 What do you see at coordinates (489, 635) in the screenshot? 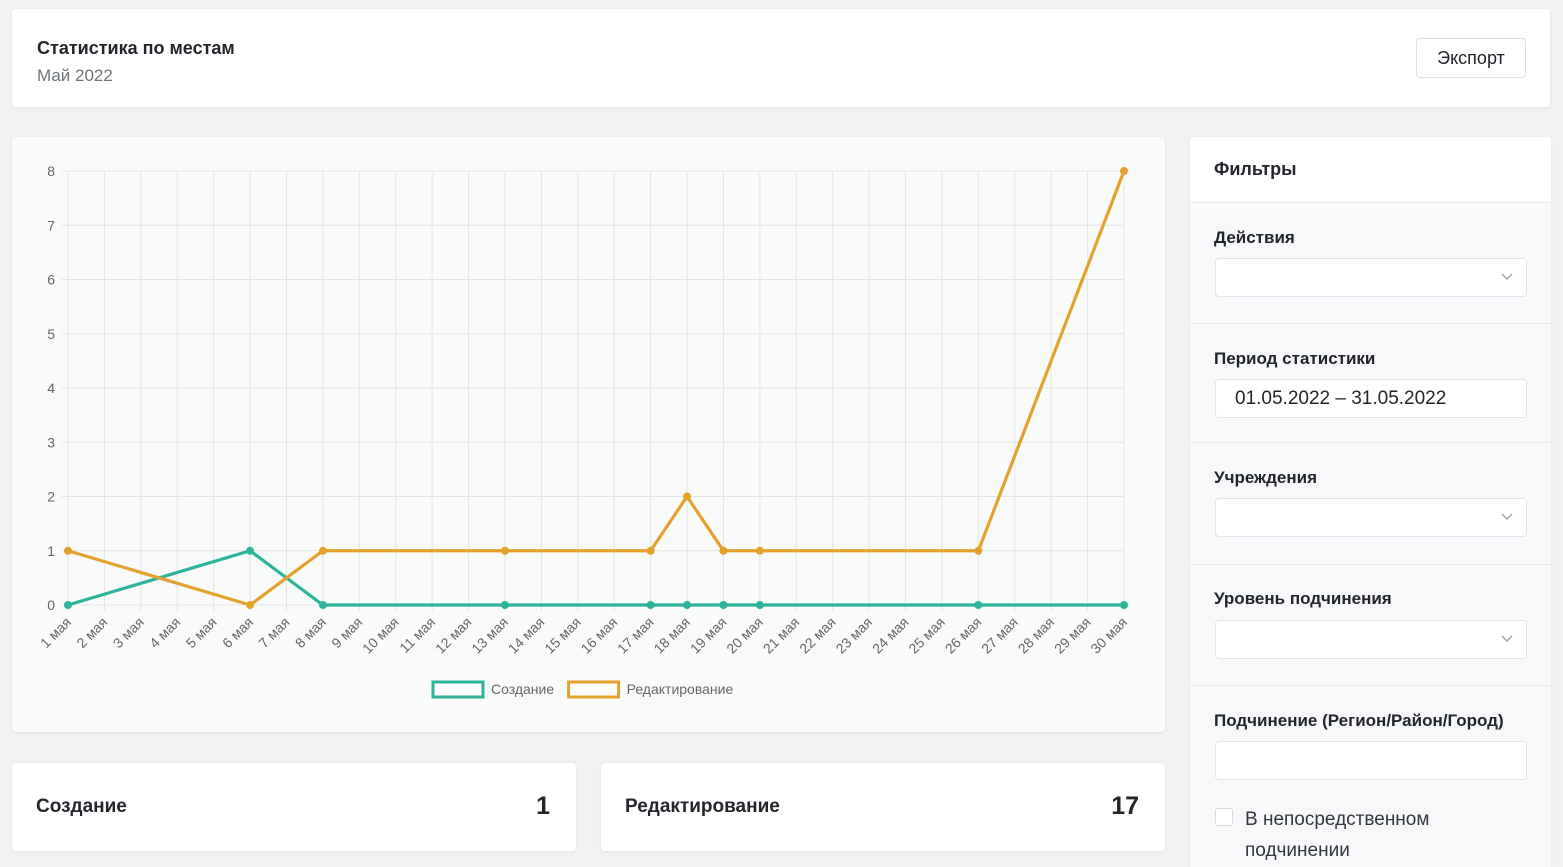
I see `x-tick-label: 13 мая` at bounding box center [489, 635].